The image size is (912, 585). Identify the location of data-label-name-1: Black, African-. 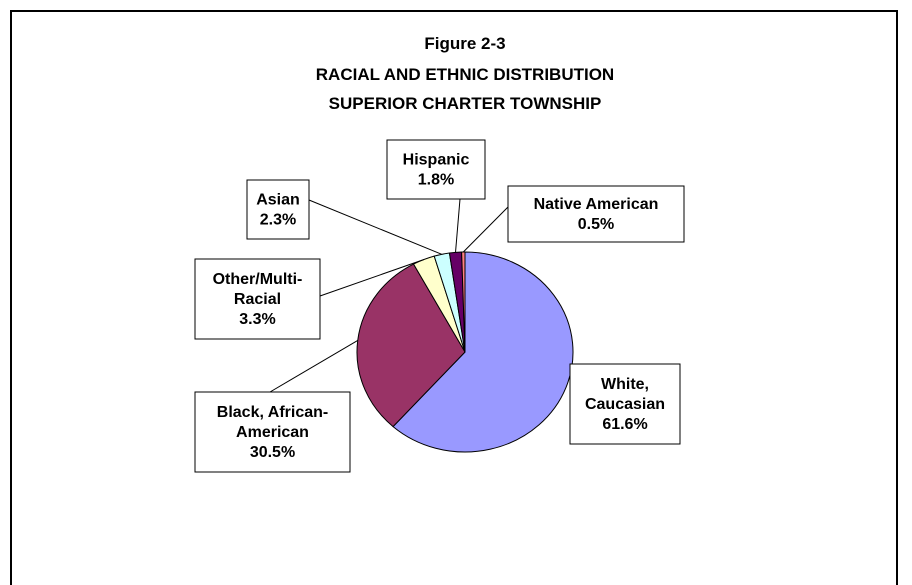
(272, 412).